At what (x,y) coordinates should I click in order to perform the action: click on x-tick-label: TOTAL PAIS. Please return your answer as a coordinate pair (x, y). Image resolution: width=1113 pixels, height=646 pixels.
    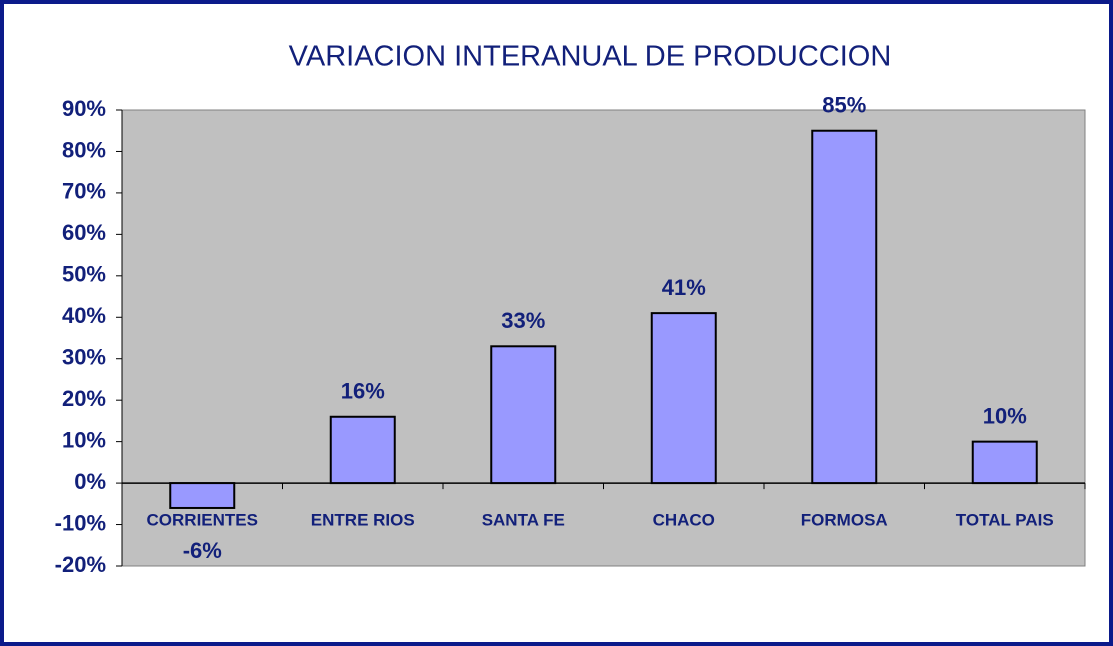
    Looking at the image, I should click on (1005, 520).